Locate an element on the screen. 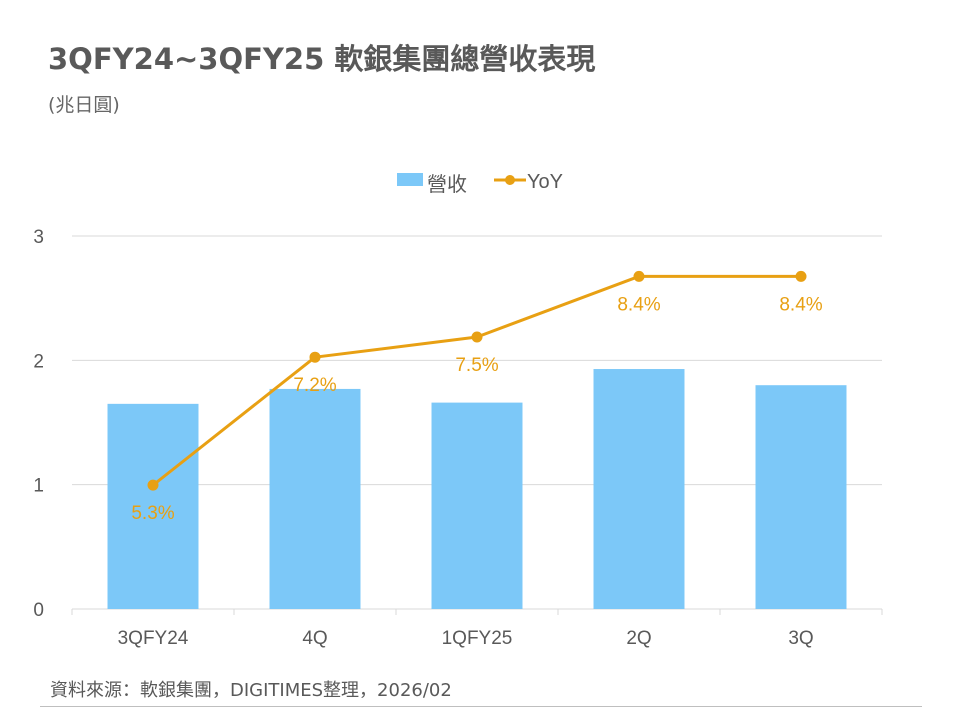 The image size is (960, 720). chart-title: 3QFY24~3QFY25 軟銀集團總營收表現 is located at coordinates (322, 59).